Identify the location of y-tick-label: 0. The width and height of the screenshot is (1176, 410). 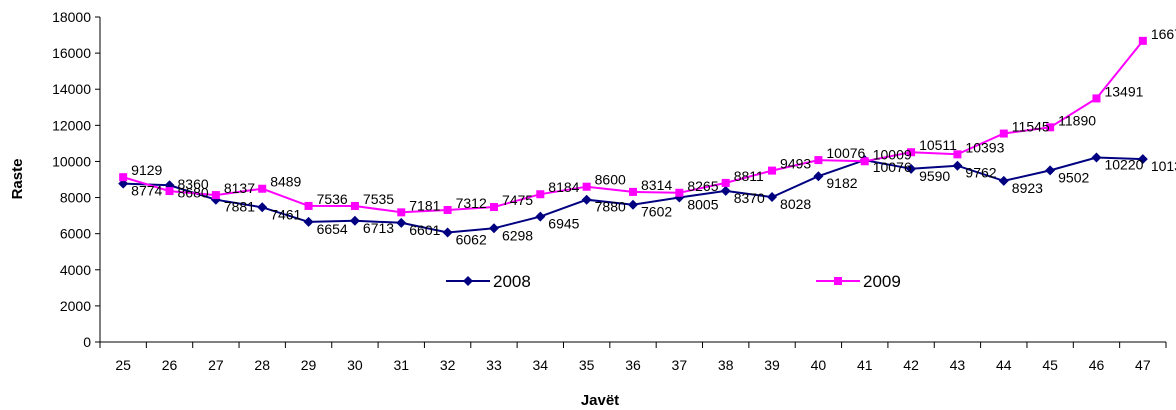
(87, 342).